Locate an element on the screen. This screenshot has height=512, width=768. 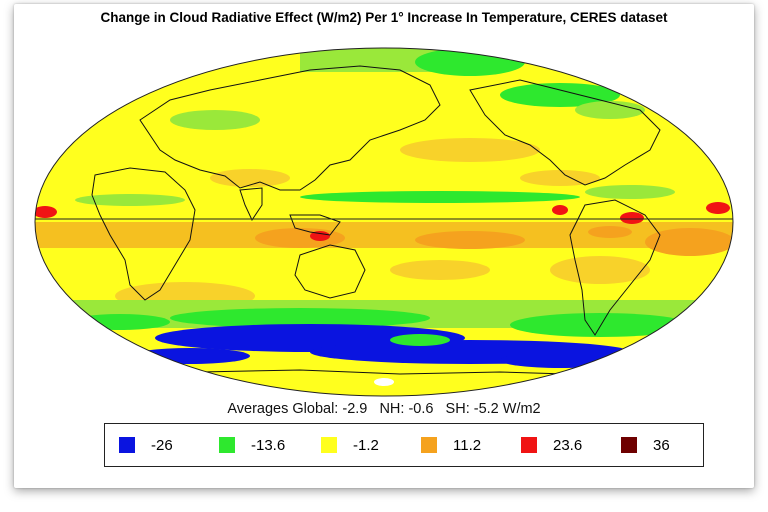
southern-ocean-blue-east is located at coordinates (560, 360).